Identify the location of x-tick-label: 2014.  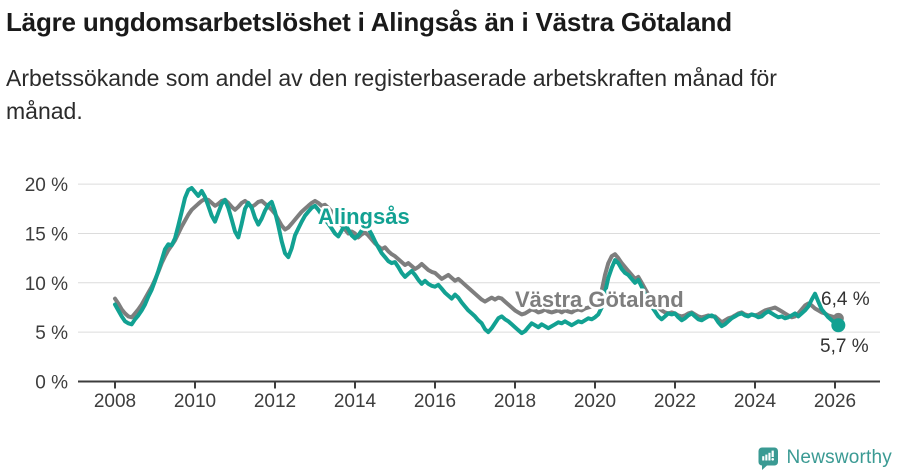
(355, 401).